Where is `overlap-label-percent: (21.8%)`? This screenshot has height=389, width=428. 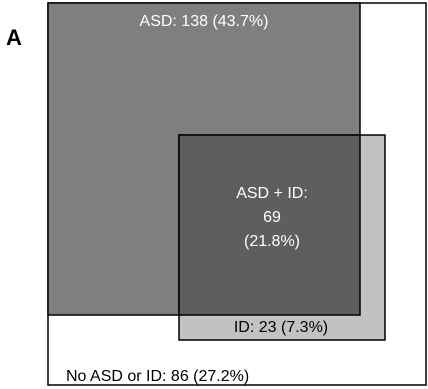
overlap-label-percent: (21.8%) is located at coordinates (272, 241).